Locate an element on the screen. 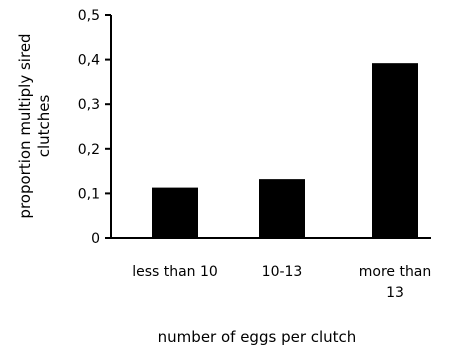 The width and height of the screenshot is (450, 348). y-axis-title: proportion multiply siredclutches is located at coordinates (34, 125).